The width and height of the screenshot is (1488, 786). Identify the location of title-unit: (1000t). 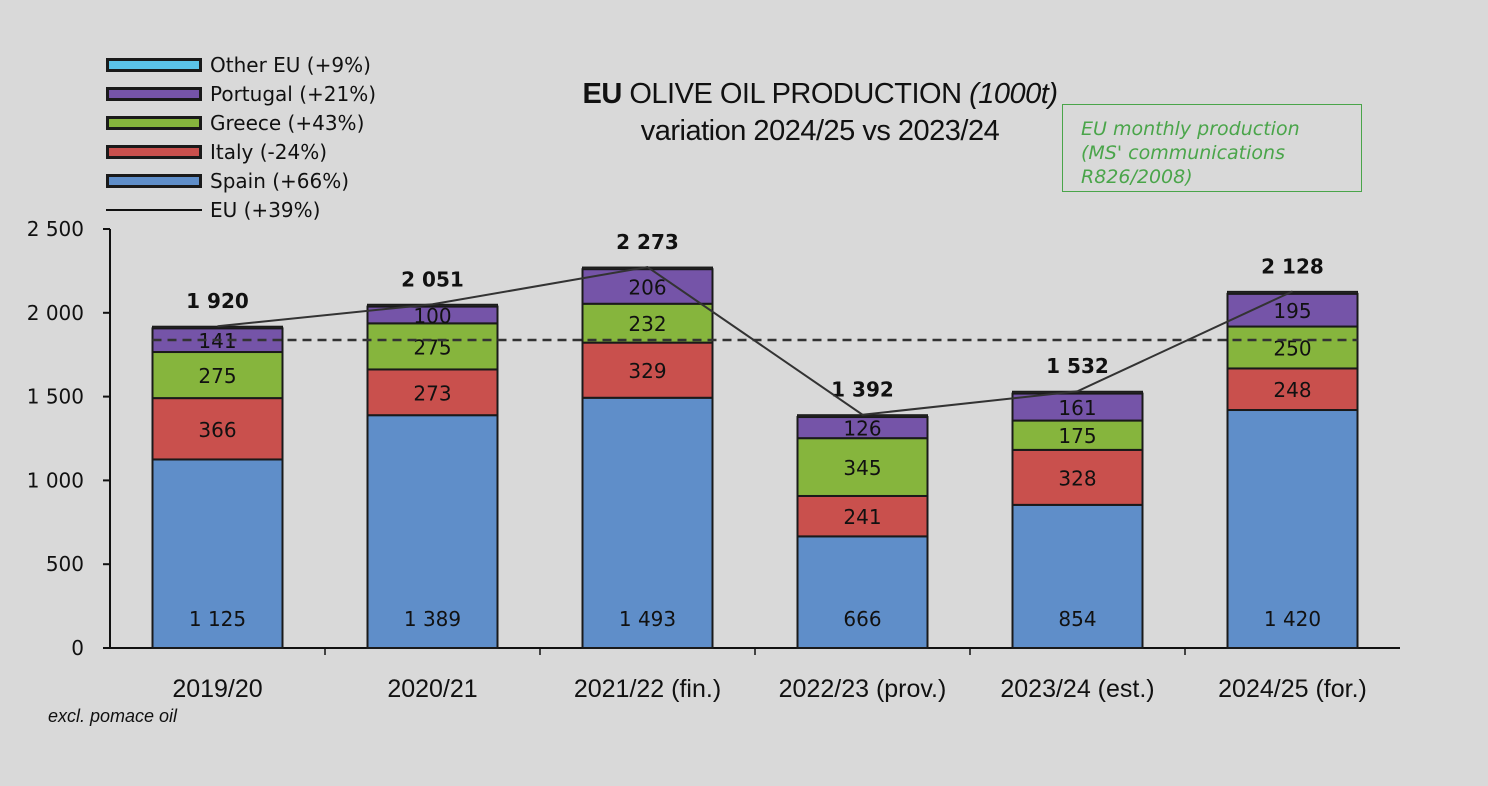
(1013, 94).